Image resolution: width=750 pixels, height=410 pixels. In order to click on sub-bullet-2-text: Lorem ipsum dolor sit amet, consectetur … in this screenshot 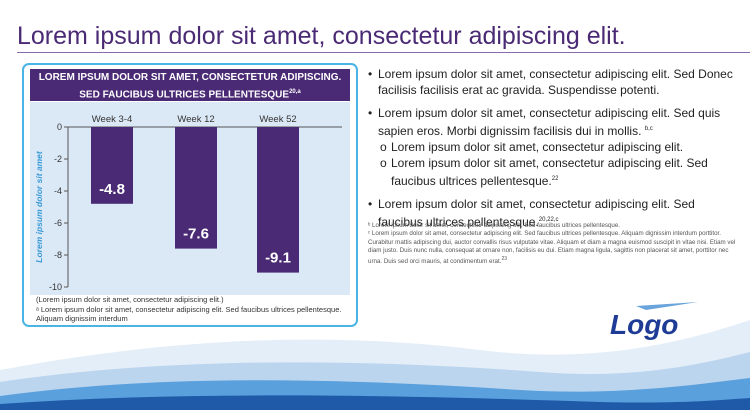, I will do `click(549, 172)`.